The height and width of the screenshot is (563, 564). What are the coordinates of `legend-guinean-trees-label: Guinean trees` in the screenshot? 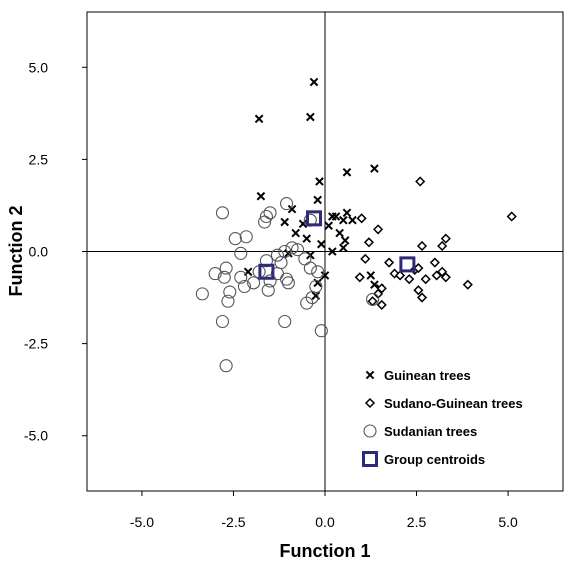 It's located at (427, 375).